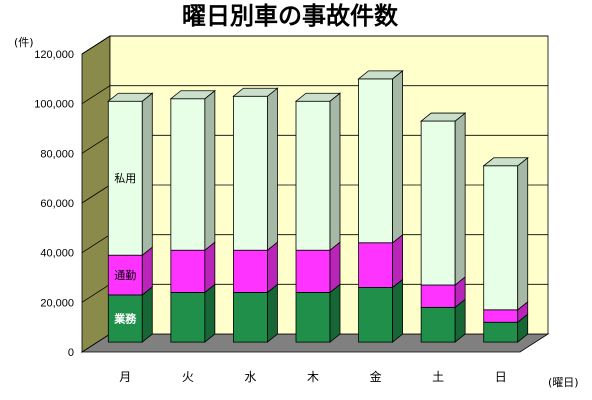 Image resolution: width=592 pixels, height=400 pixels. I want to click on series-label: 通勤, so click(125, 275).